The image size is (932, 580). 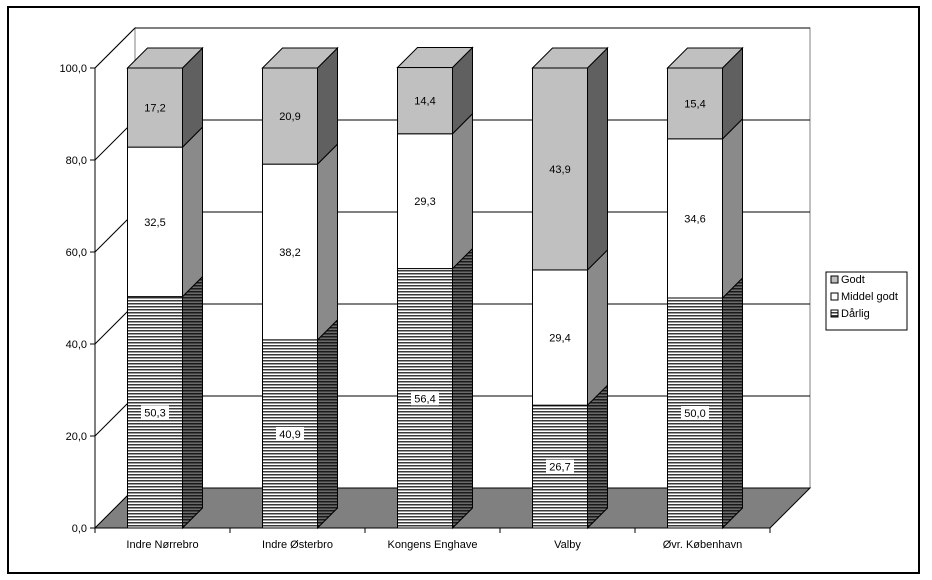 I want to click on data-label: 29,4, so click(x=559, y=339).